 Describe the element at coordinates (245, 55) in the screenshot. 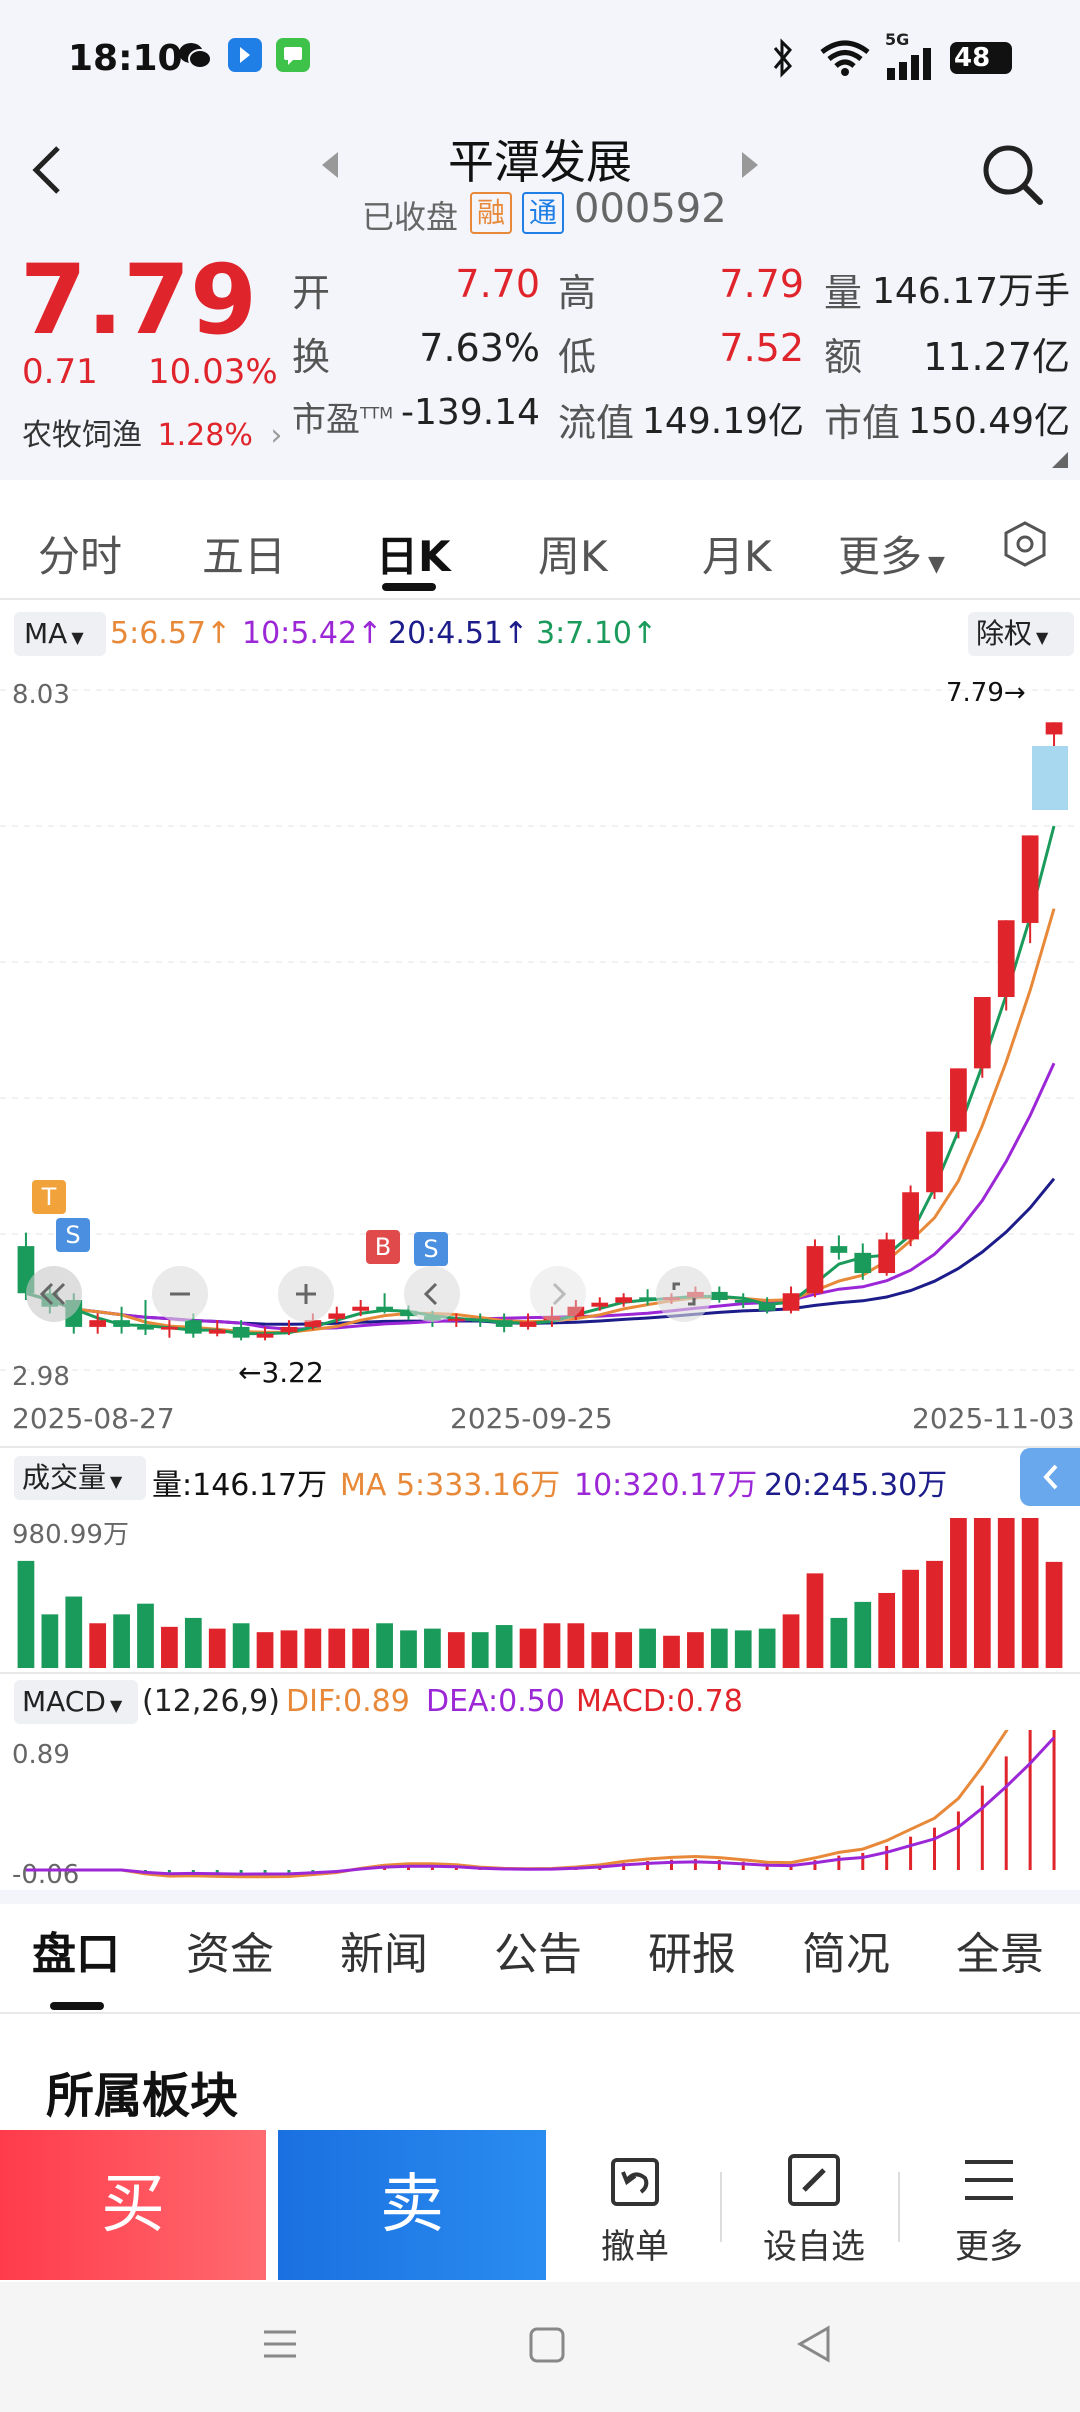

I see `app-notification-icon` at that location.